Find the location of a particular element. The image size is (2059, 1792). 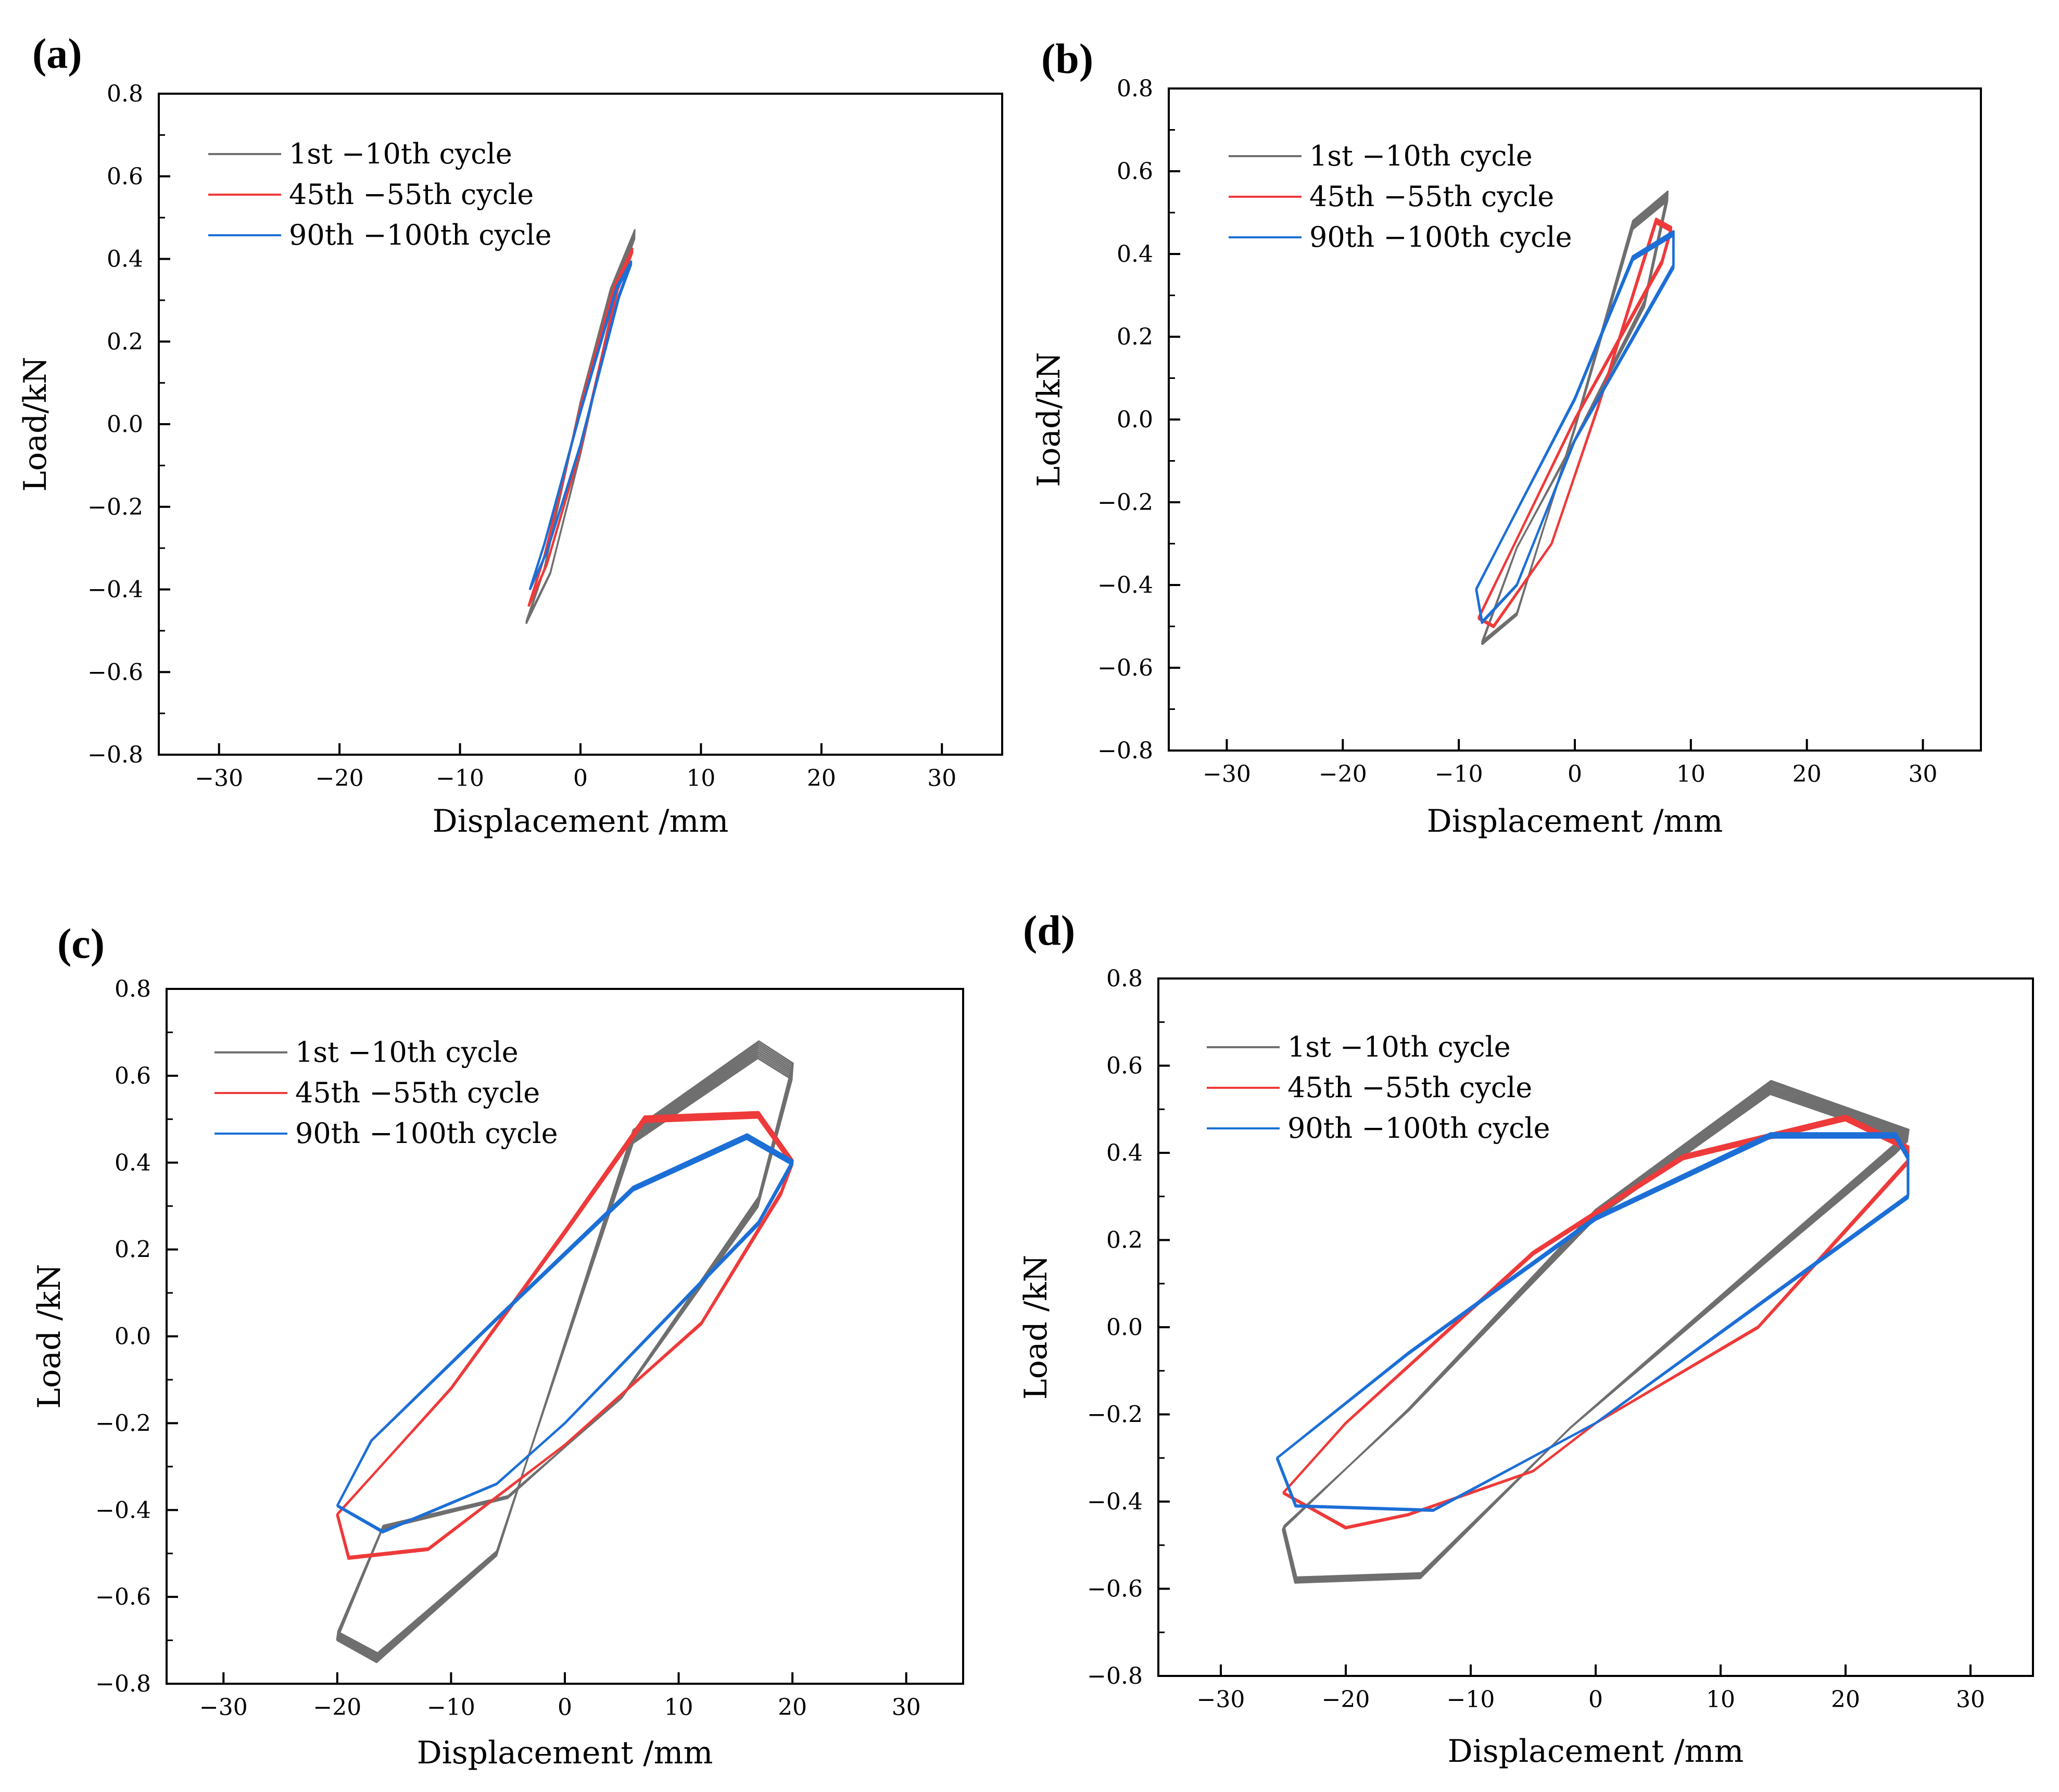

plot-area is located at coordinates (1592, 1331).